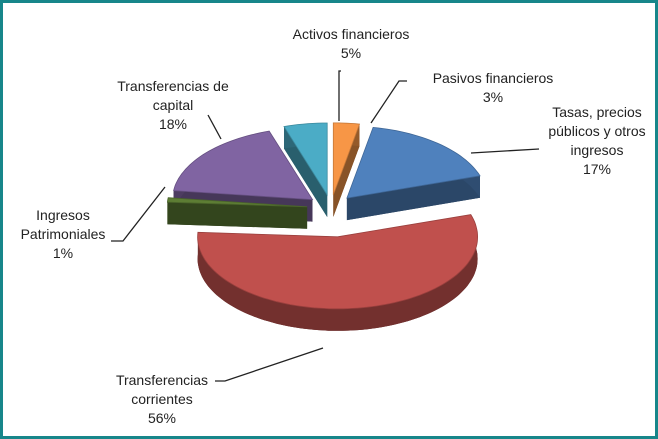 Image resolution: width=658 pixels, height=439 pixels. I want to click on slice-label: Ingresos Patrimoniales 1%, so click(63, 234).